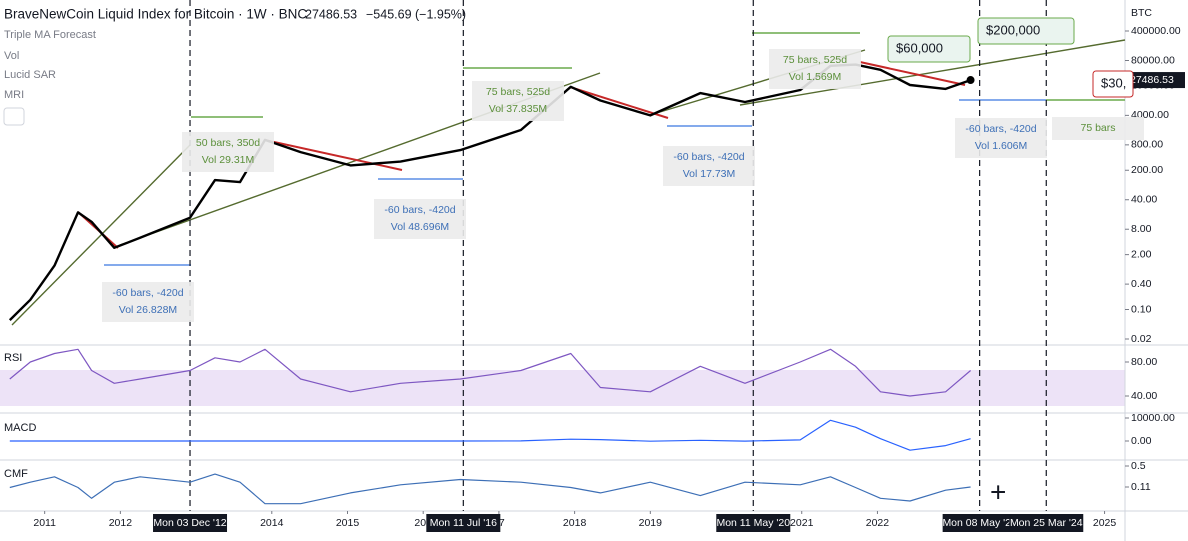  Describe the element at coordinates (1141, 254) in the screenshot. I see `y-tick-label: 2.00` at that location.